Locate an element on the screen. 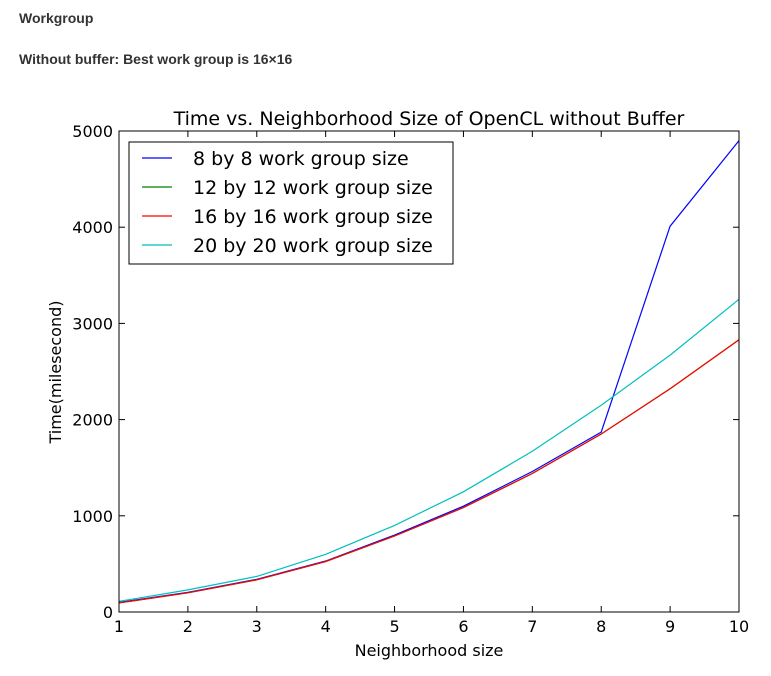 The width and height of the screenshot is (771, 676). y-axis-label: Time(milesecond) is located at coordinates (55, 372).